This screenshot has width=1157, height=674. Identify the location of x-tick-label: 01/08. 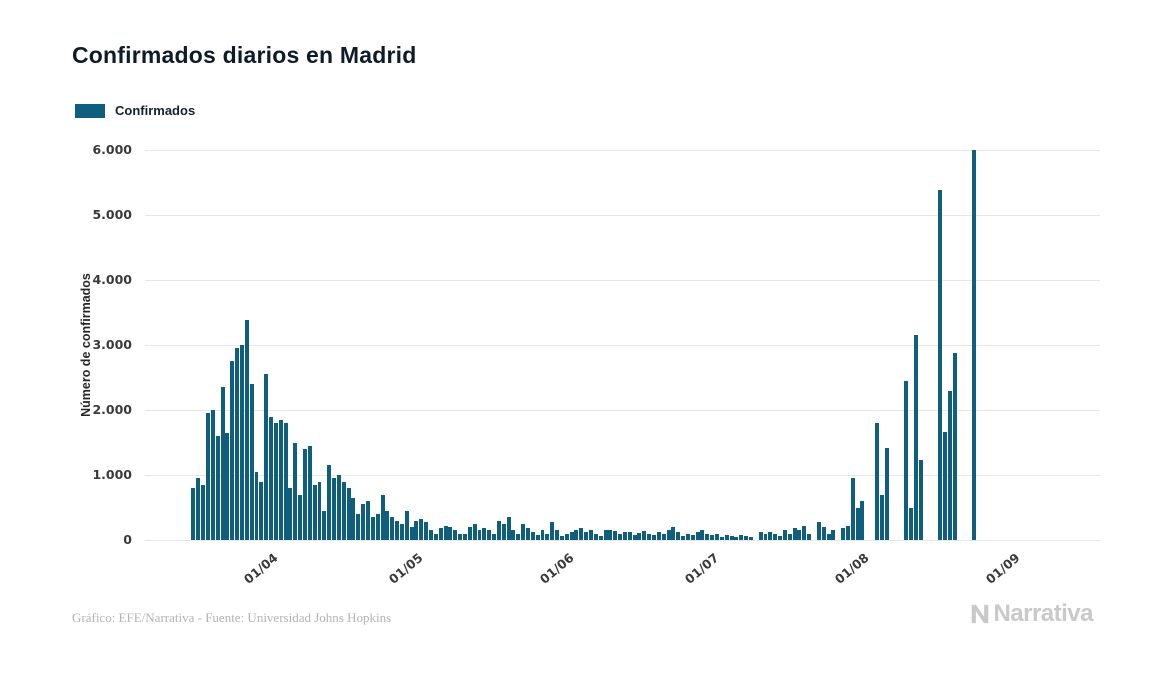
(852, 568).